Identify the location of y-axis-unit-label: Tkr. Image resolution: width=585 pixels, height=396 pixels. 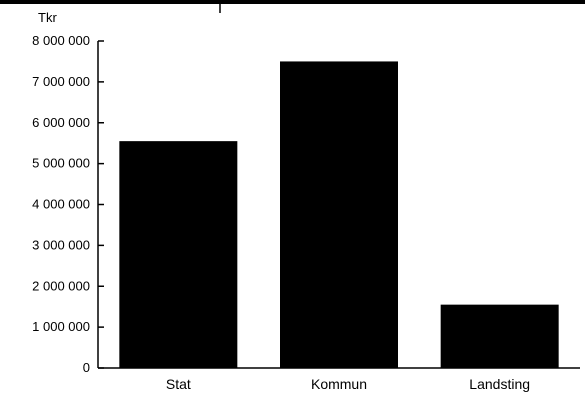
(47, 17).